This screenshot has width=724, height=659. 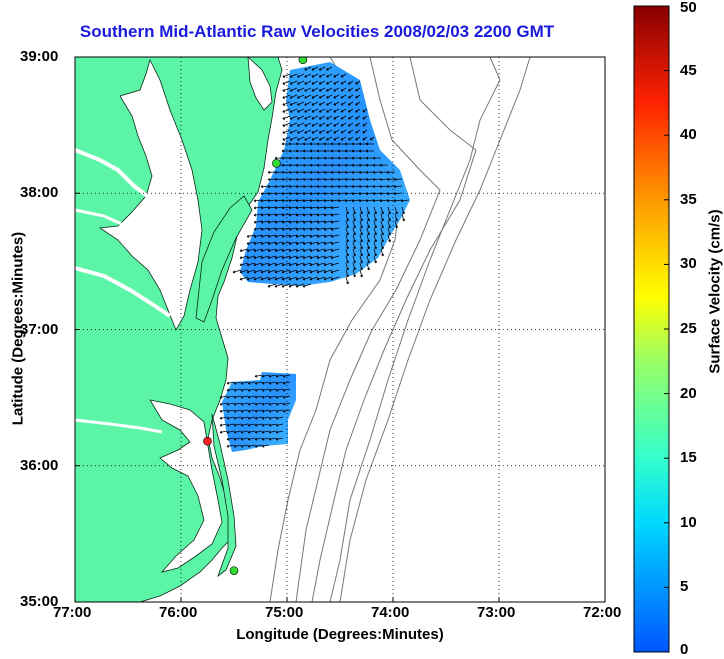 What do you see at coordinates (390, 612) in the screenshot?
I see `x-tick-label: 74:00` at bounding box center [390, 612].